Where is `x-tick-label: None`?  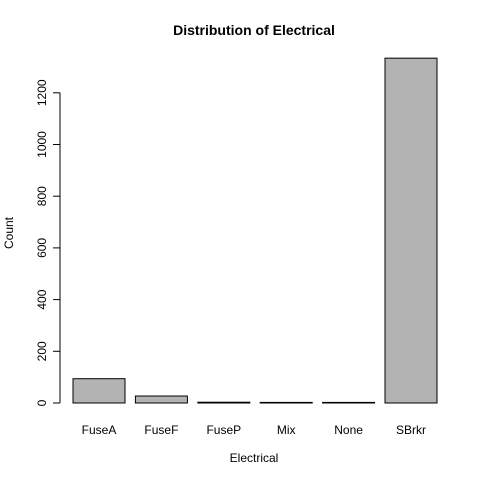 x-tick-label: None is located at coordinates (348, 430).